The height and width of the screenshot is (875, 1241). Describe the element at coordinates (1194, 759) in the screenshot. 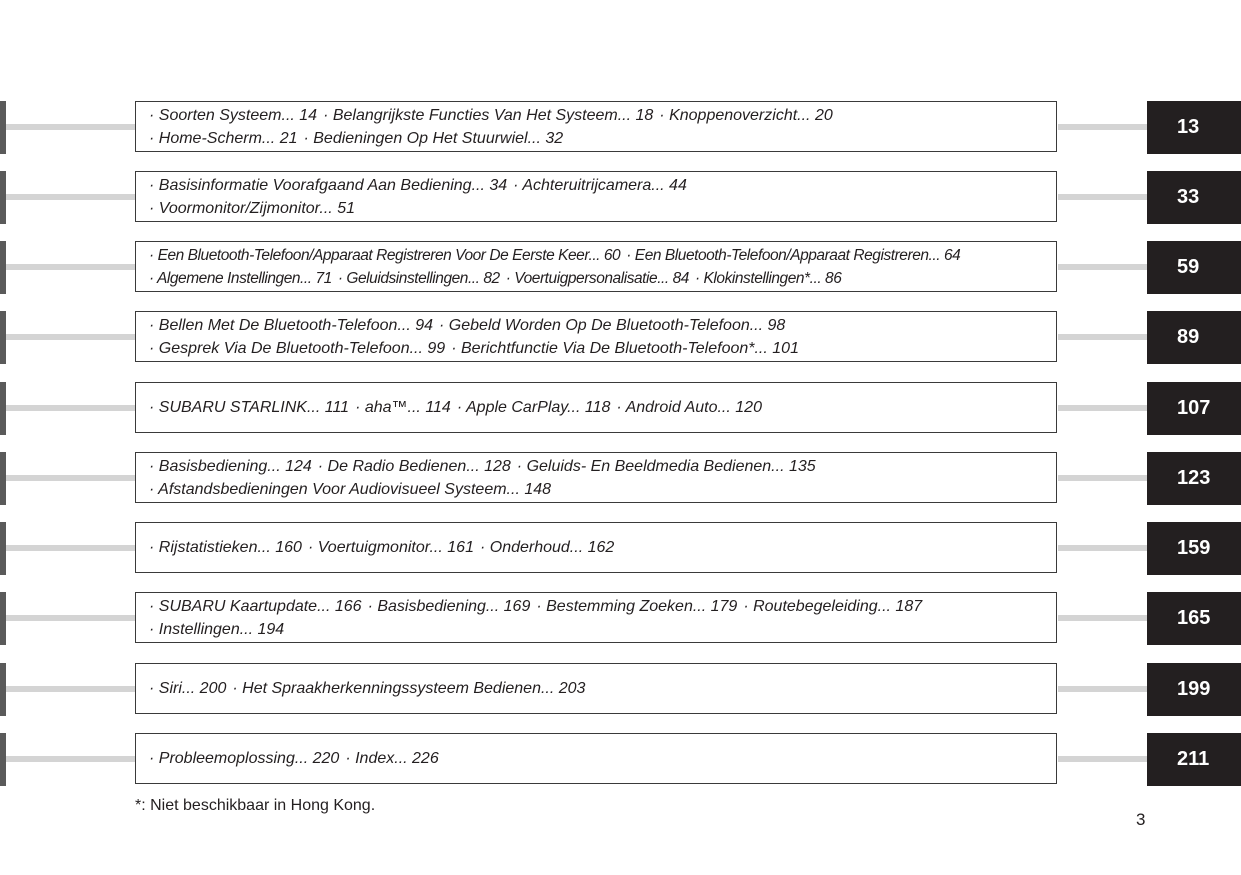

I see `chapter-page-badge: 211` at that location.